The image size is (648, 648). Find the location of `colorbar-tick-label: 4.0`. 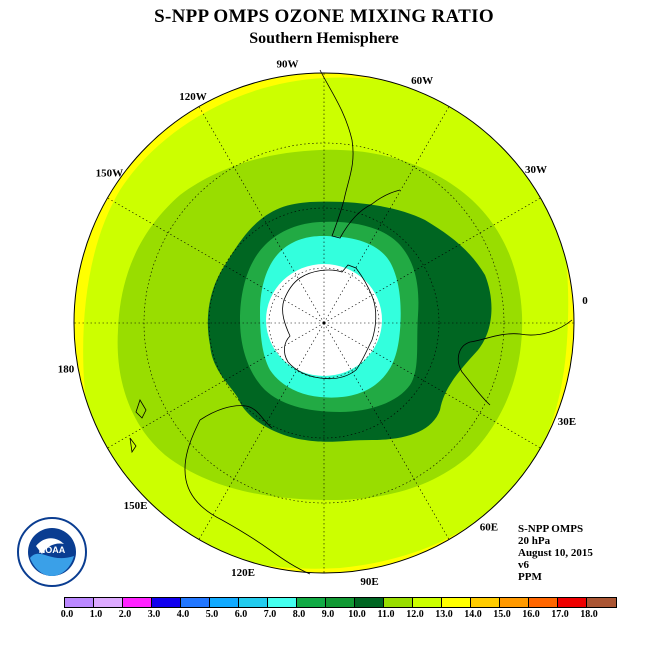

colorbar-tick-label: 4.0 is located at coordinates (183, 614).